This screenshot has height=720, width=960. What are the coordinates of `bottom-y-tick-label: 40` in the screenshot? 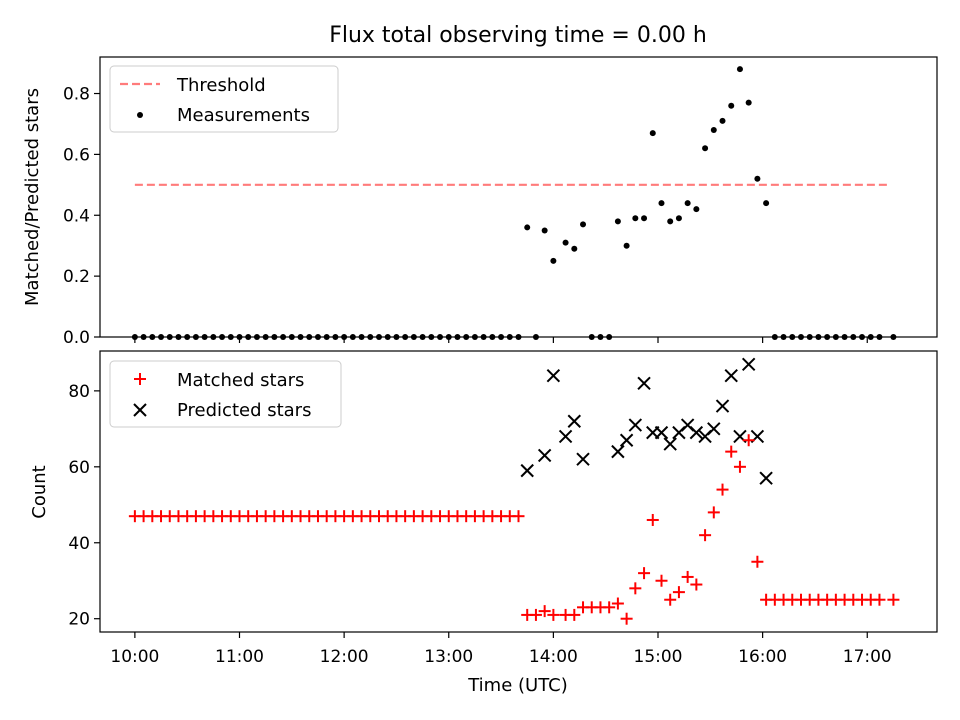 It's located at (79, 544).